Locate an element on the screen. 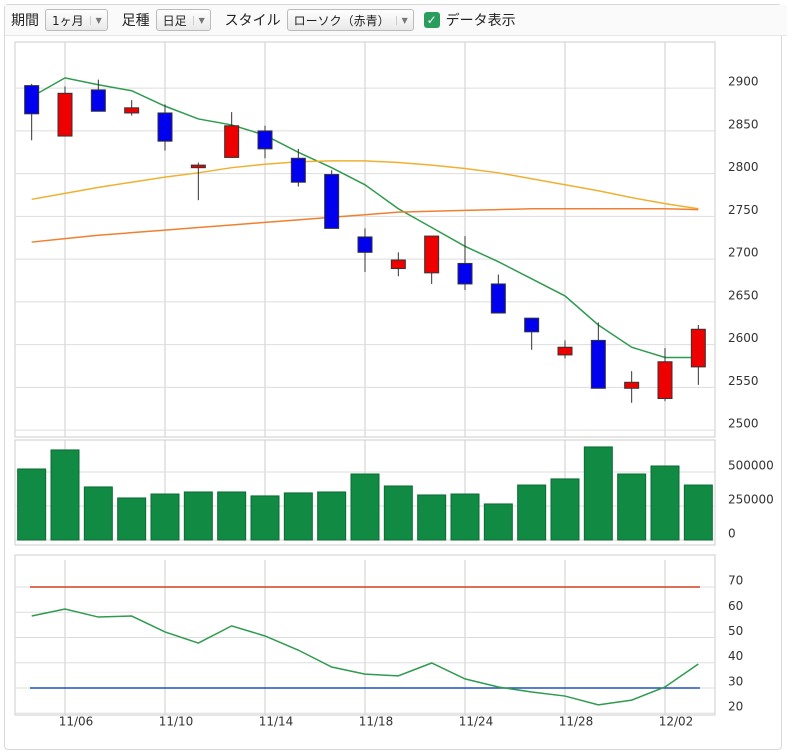 This screenshot has width=800, height=755. y-tick-label: 60 is located at coordinates (735, 606).